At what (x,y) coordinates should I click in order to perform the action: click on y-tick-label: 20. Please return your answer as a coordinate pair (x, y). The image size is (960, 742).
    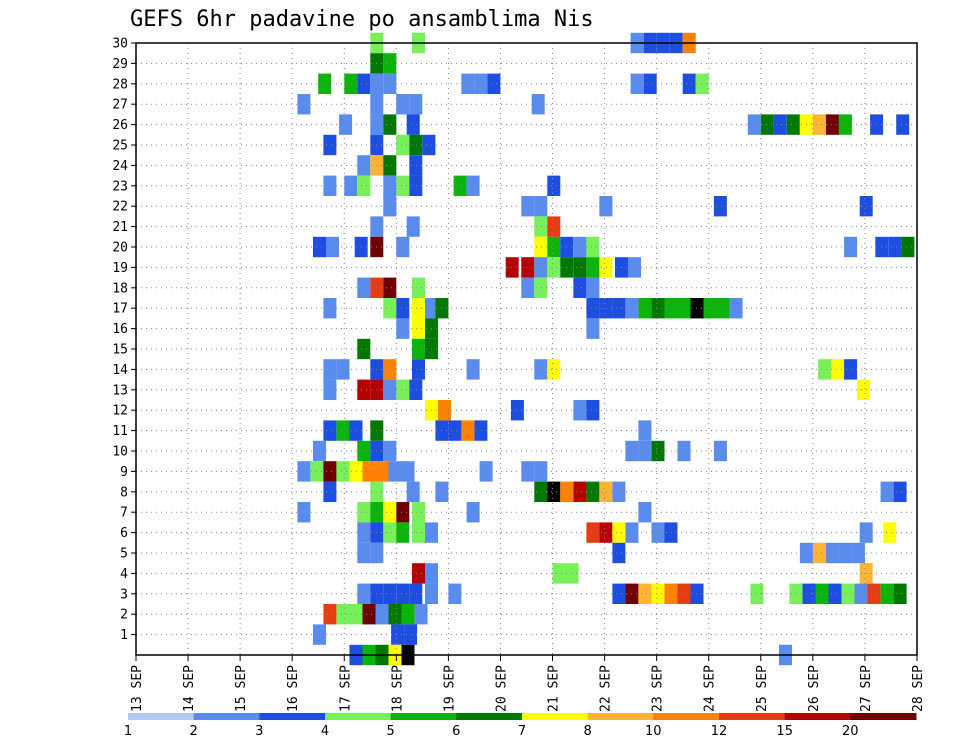
    Looking at the image, I should click on (120, 248).